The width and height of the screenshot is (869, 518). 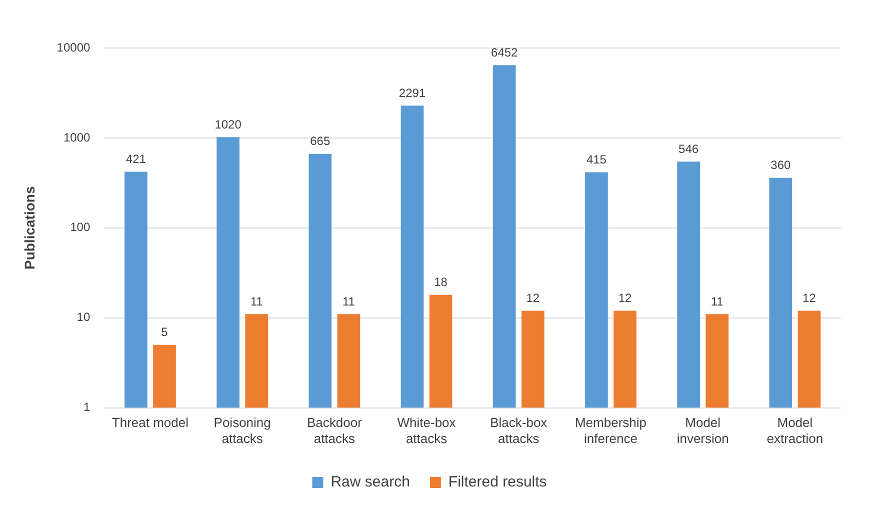 I want to click on y-tick-label: 1, so click(x=86, y=407).